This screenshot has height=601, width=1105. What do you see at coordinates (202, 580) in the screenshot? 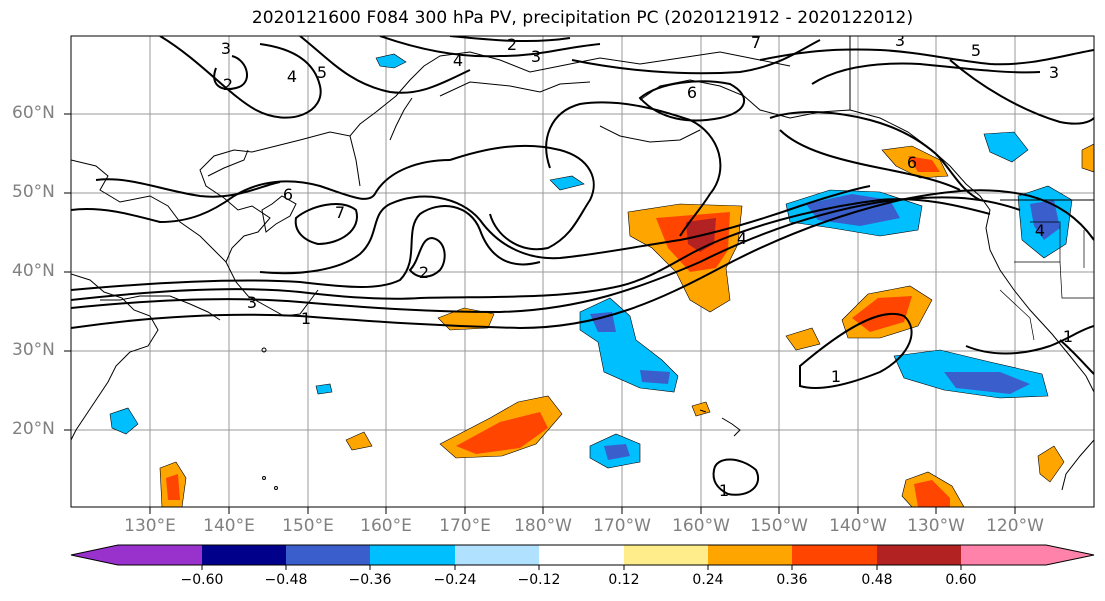
I see `colorbar-tick-label: −0.60` at bounding box center [202, 580].